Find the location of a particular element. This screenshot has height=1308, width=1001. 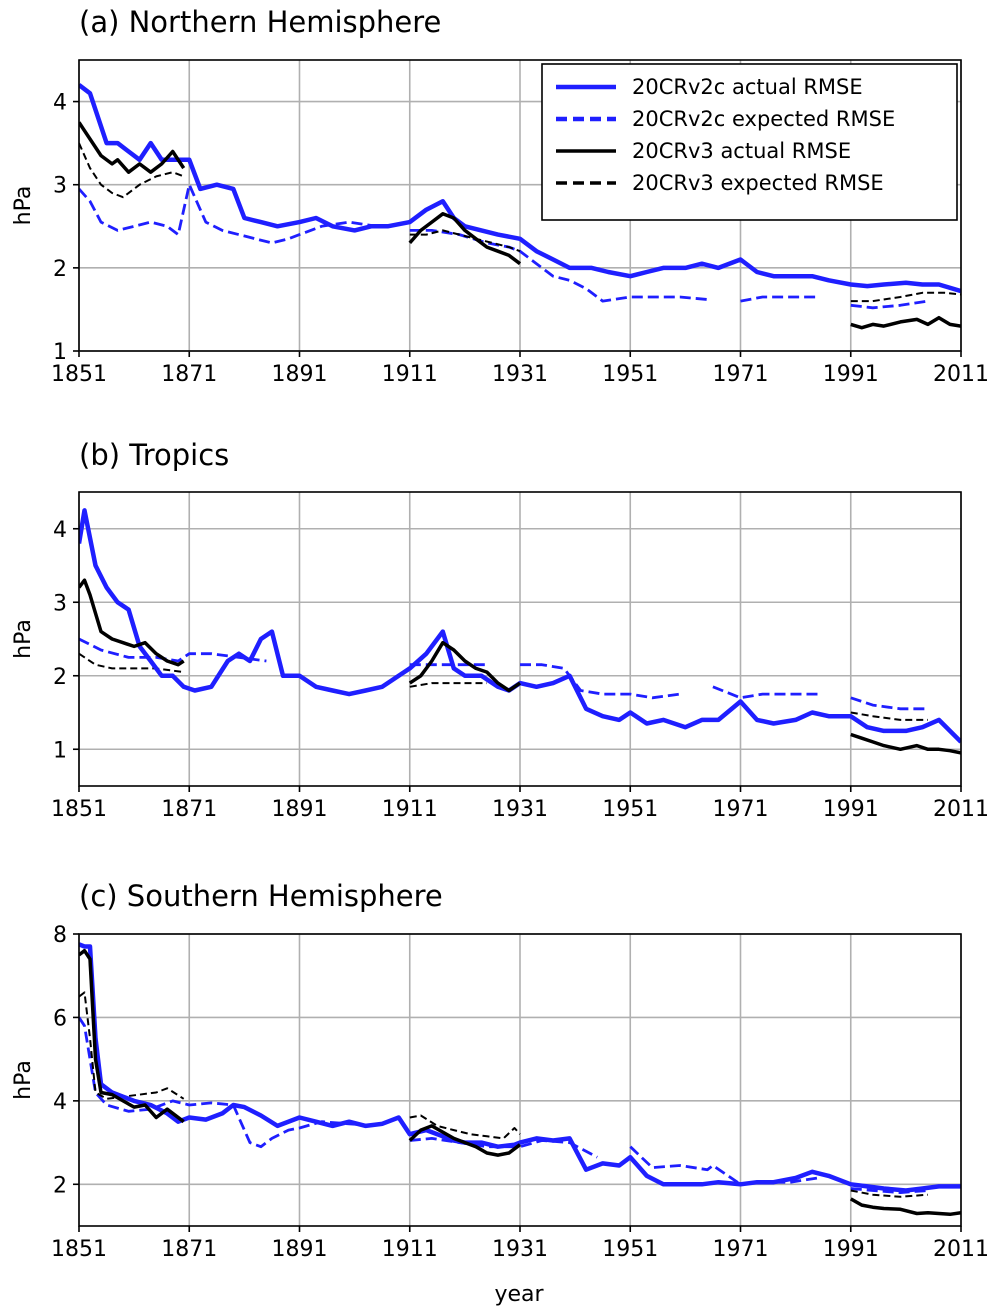

legend-label: 20CRv3 actual RMSE is located at coordinates (741, 151).